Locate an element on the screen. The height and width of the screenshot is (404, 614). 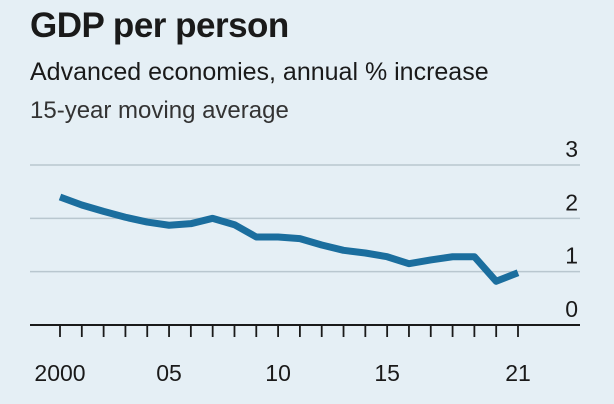
y-tick-label: 2 is located at coordinates (571, 202).